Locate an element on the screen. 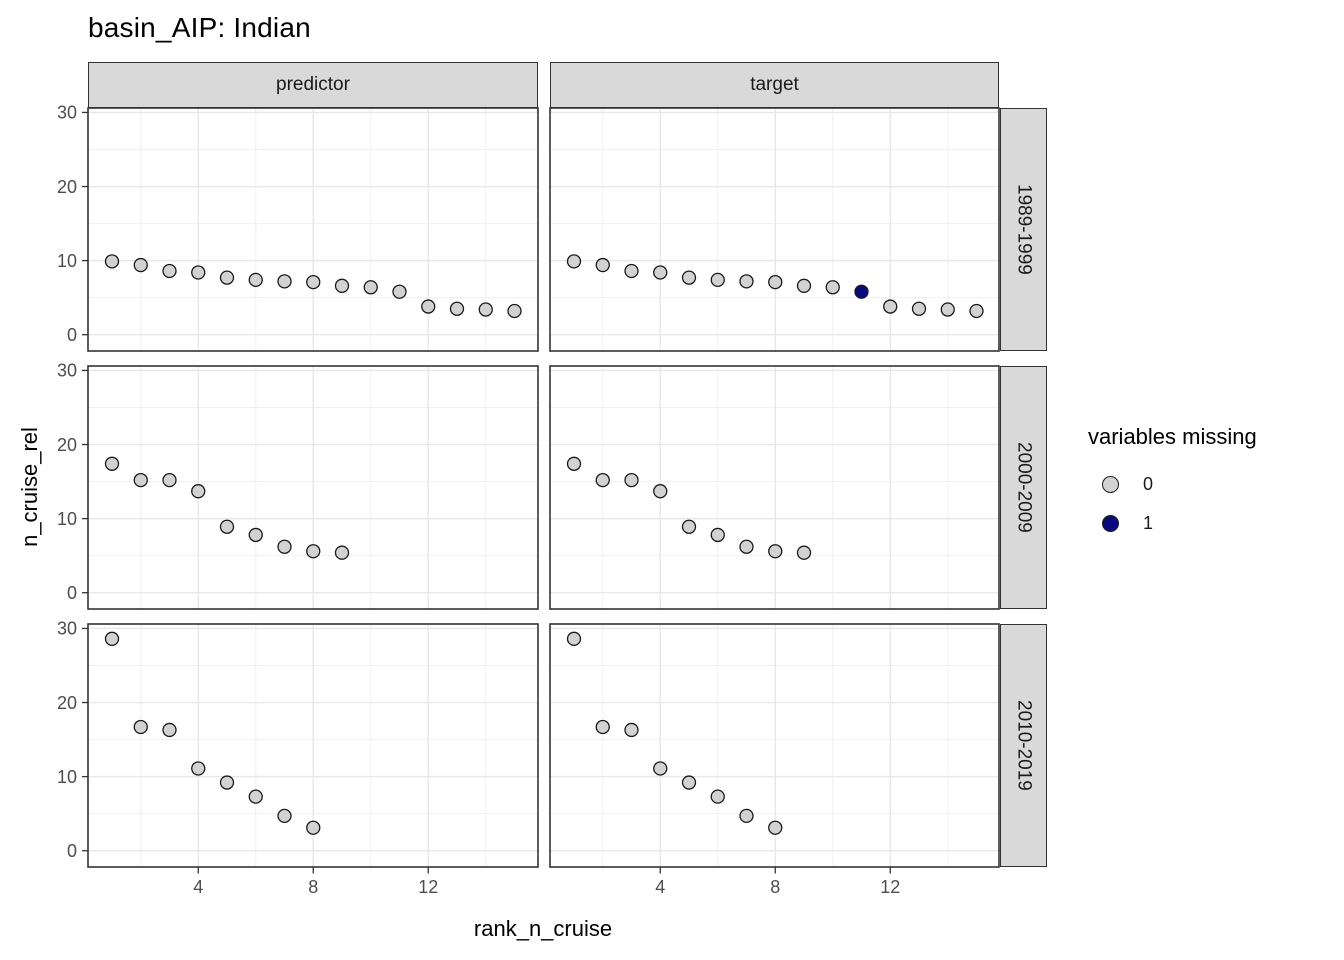 This screenshot has width=1344, height=960. facet-strip-row-2000-2009-label: 2000-2009 is located at coordinates (1024, 487).